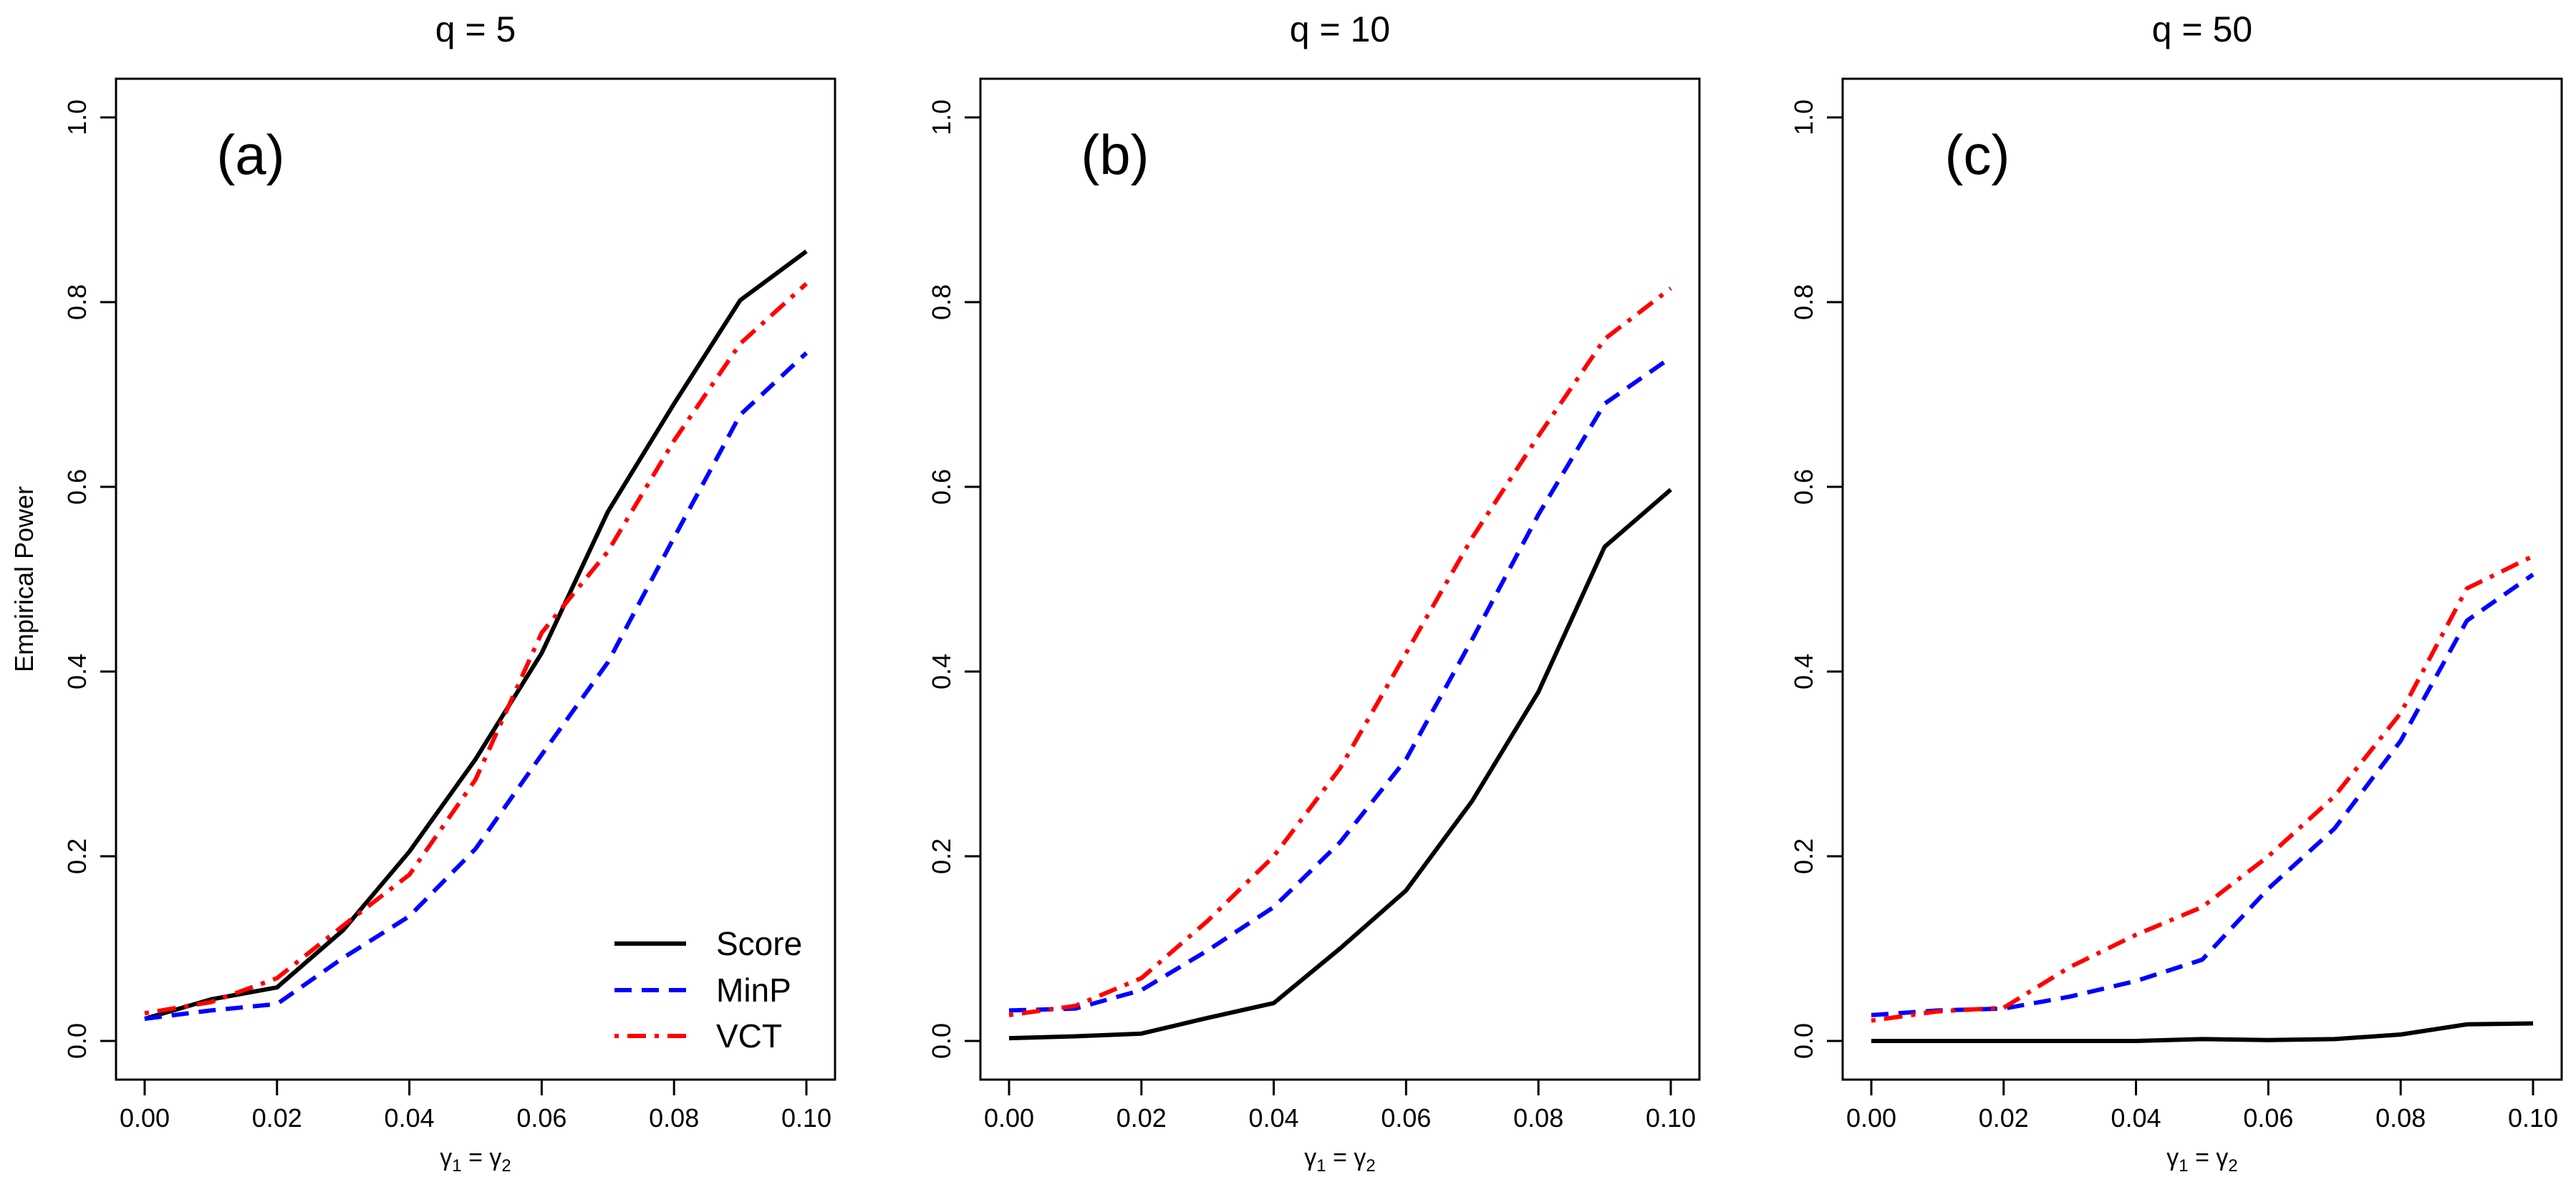  I want to click on panel-label: (b), so click(1115, 154).